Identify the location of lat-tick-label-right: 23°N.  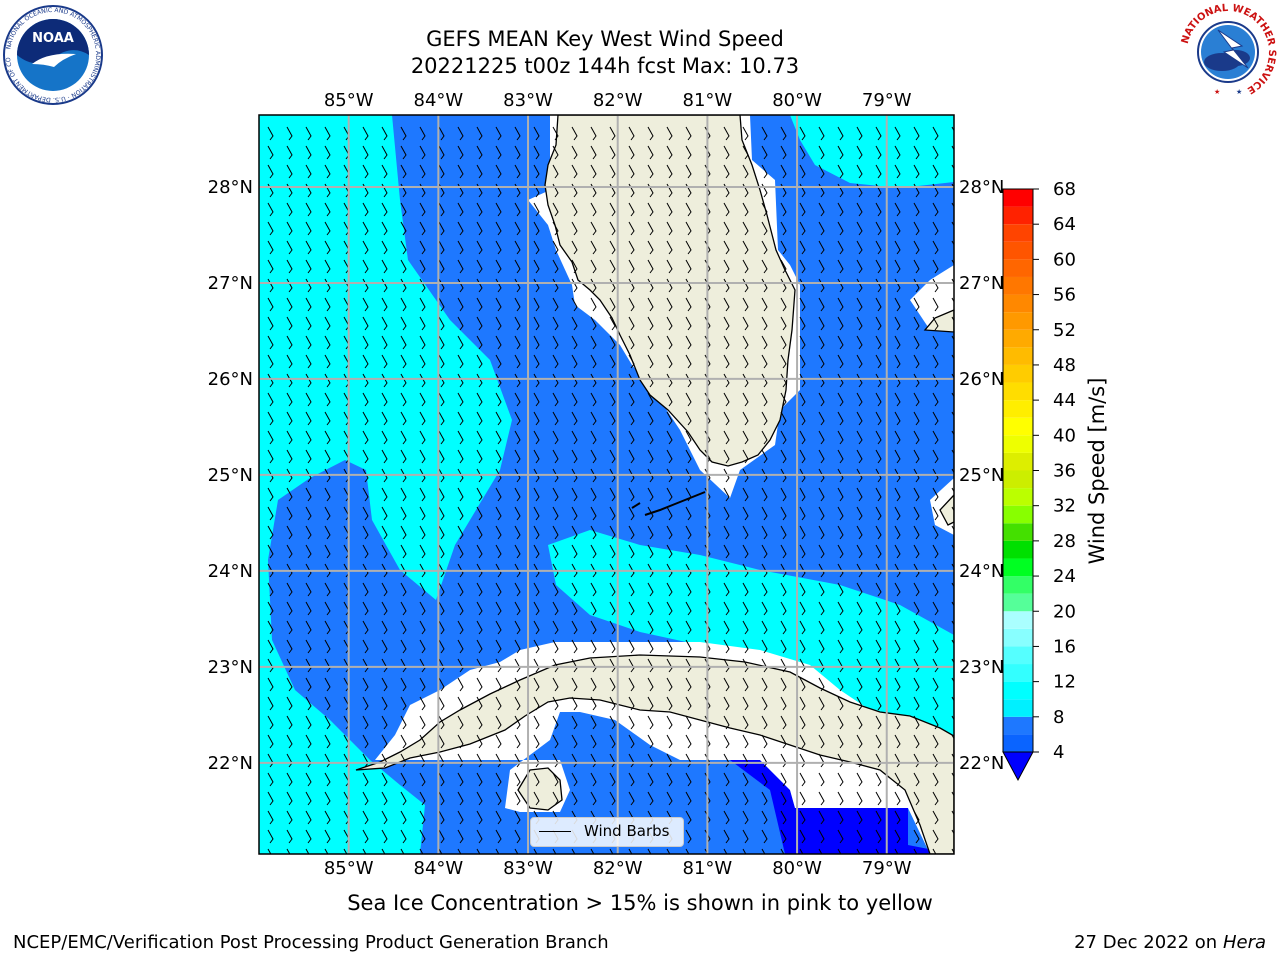
(981, 667).